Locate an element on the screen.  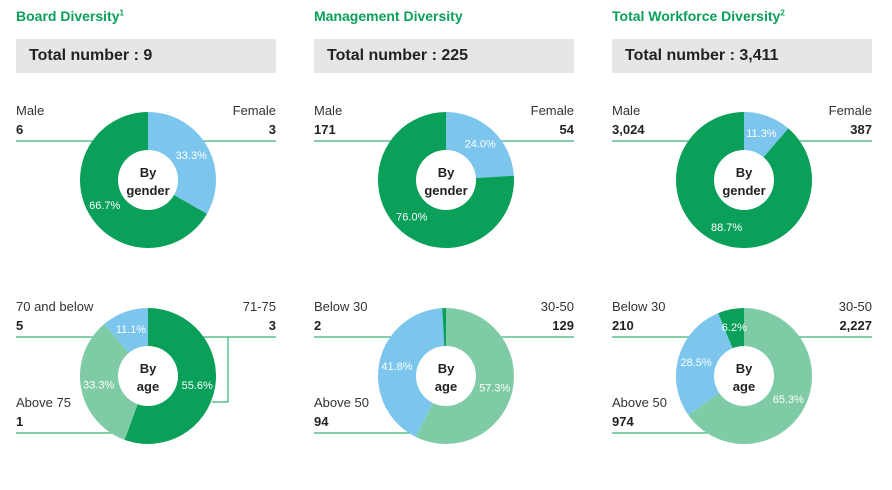
panel-title: Board Diversity1 is located at coordinates (70, 16).